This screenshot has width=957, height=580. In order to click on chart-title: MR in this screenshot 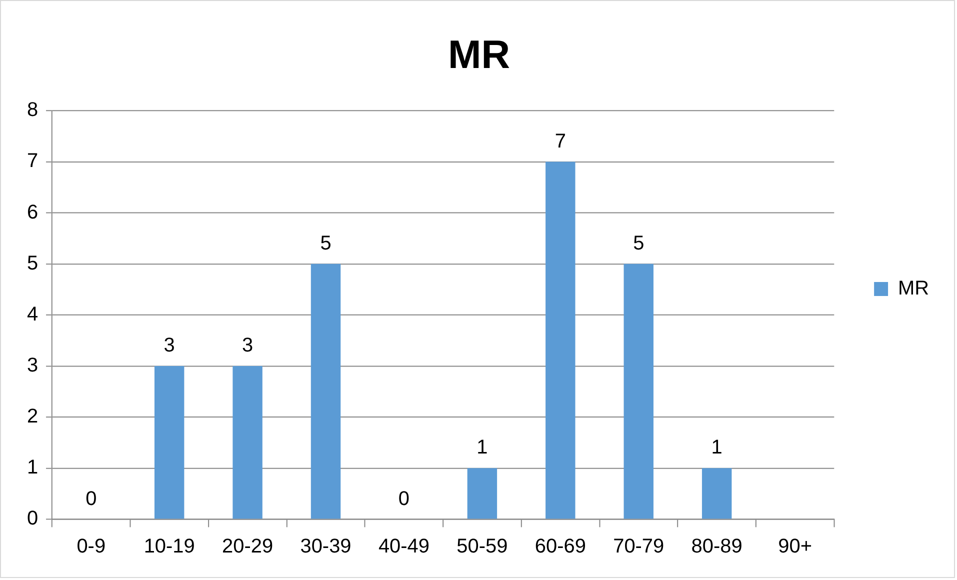, I will do `click(479, 54)`.